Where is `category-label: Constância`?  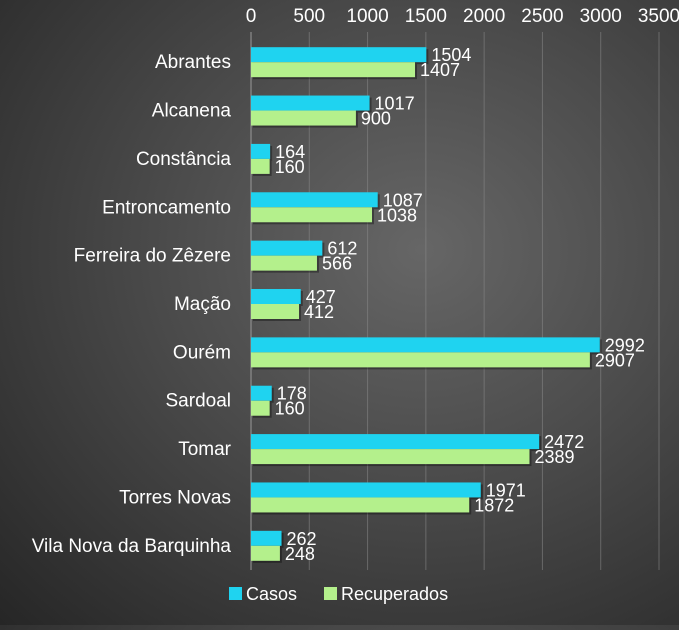 category-label: Constância is located at coordinates (183, 159).